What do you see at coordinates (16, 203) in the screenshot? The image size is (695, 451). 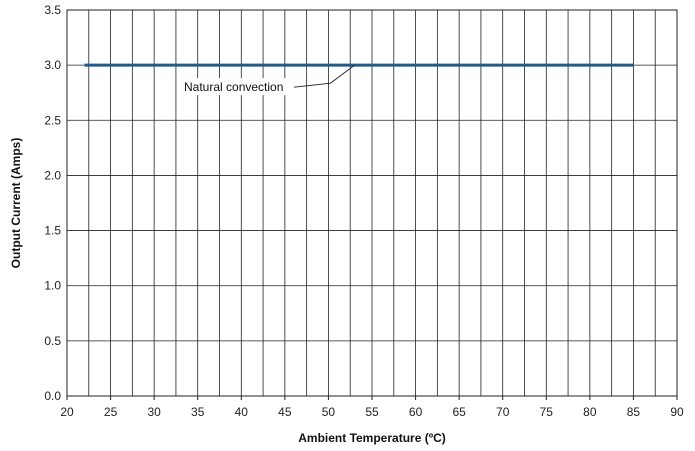 I see `y-axis-title: Output Current (Amps)` at bounding box center [16, 203].